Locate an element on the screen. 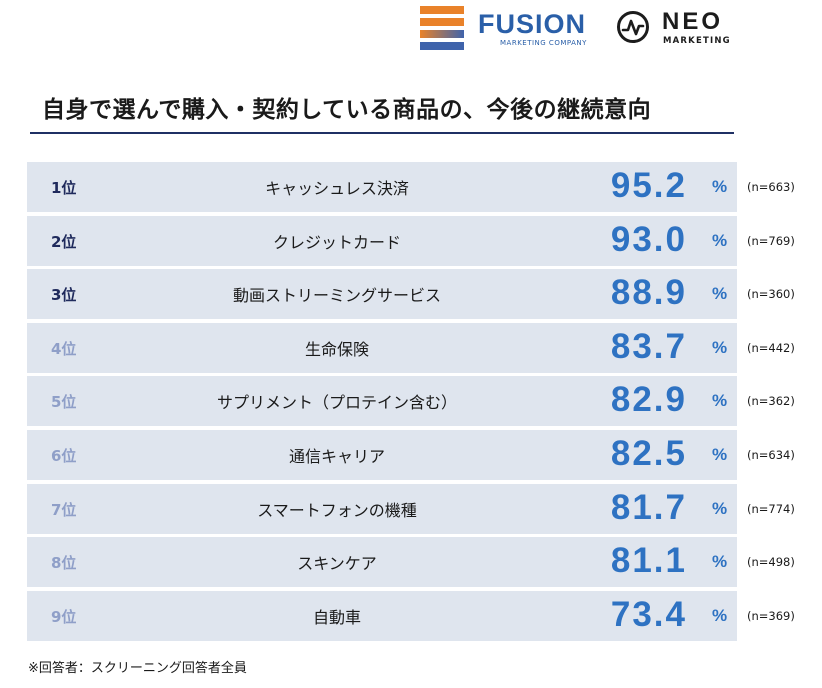 This screenshot has height=688, width=822. item-label: サプリメント（プロテイン含む） is located at coordinates (336, 403).